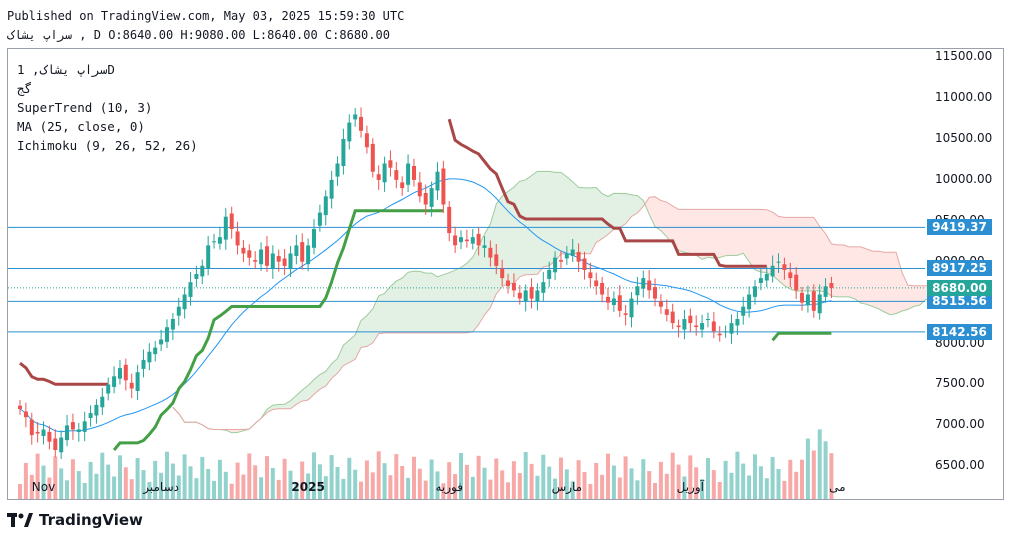 The height and width of the screenshot is (541, 1012). I want to click on y-tick-label: 6500.00, so click(960, 465).